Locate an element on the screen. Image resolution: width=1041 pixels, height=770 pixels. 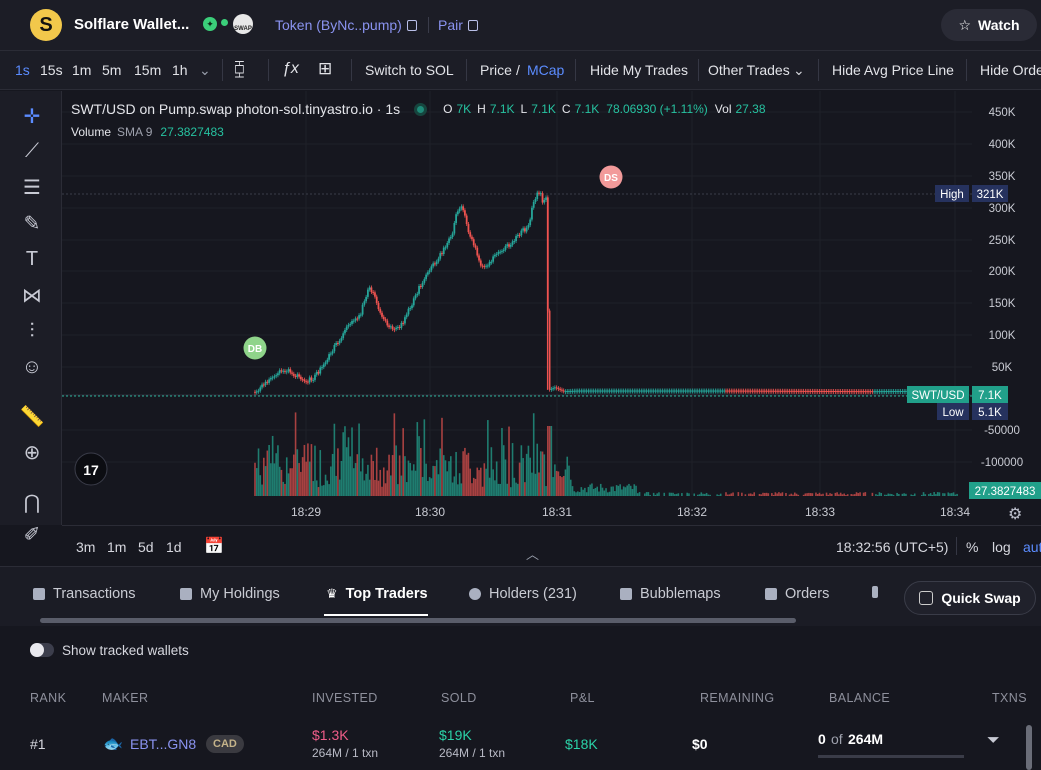
tab-bubblemaps: Bubblemaps is located at coordinates (670, 594).